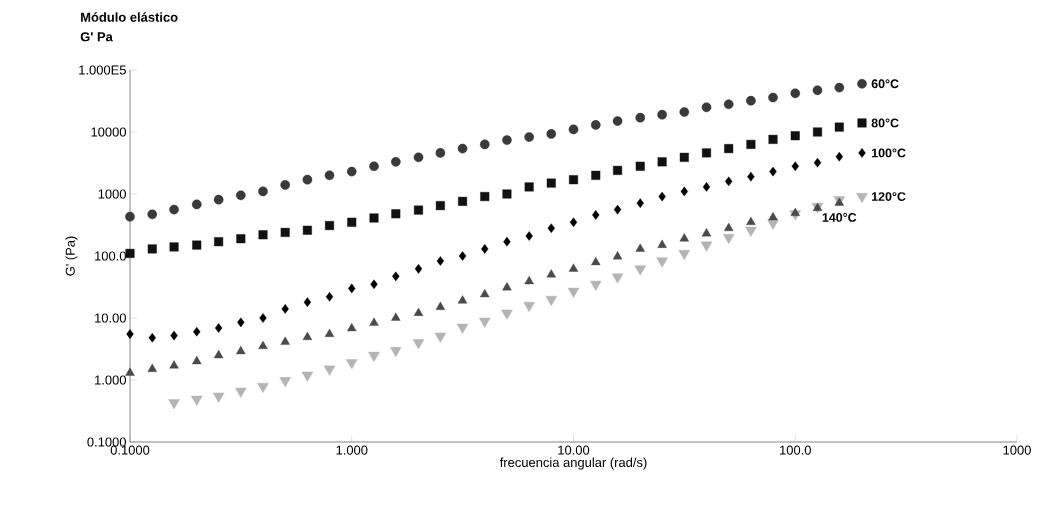 The width and height of the screenshot is (1045, 506). Describe the element at coordinates (1017, 450) in the screenshot. I see `x-tick-label: 1000` at that location.